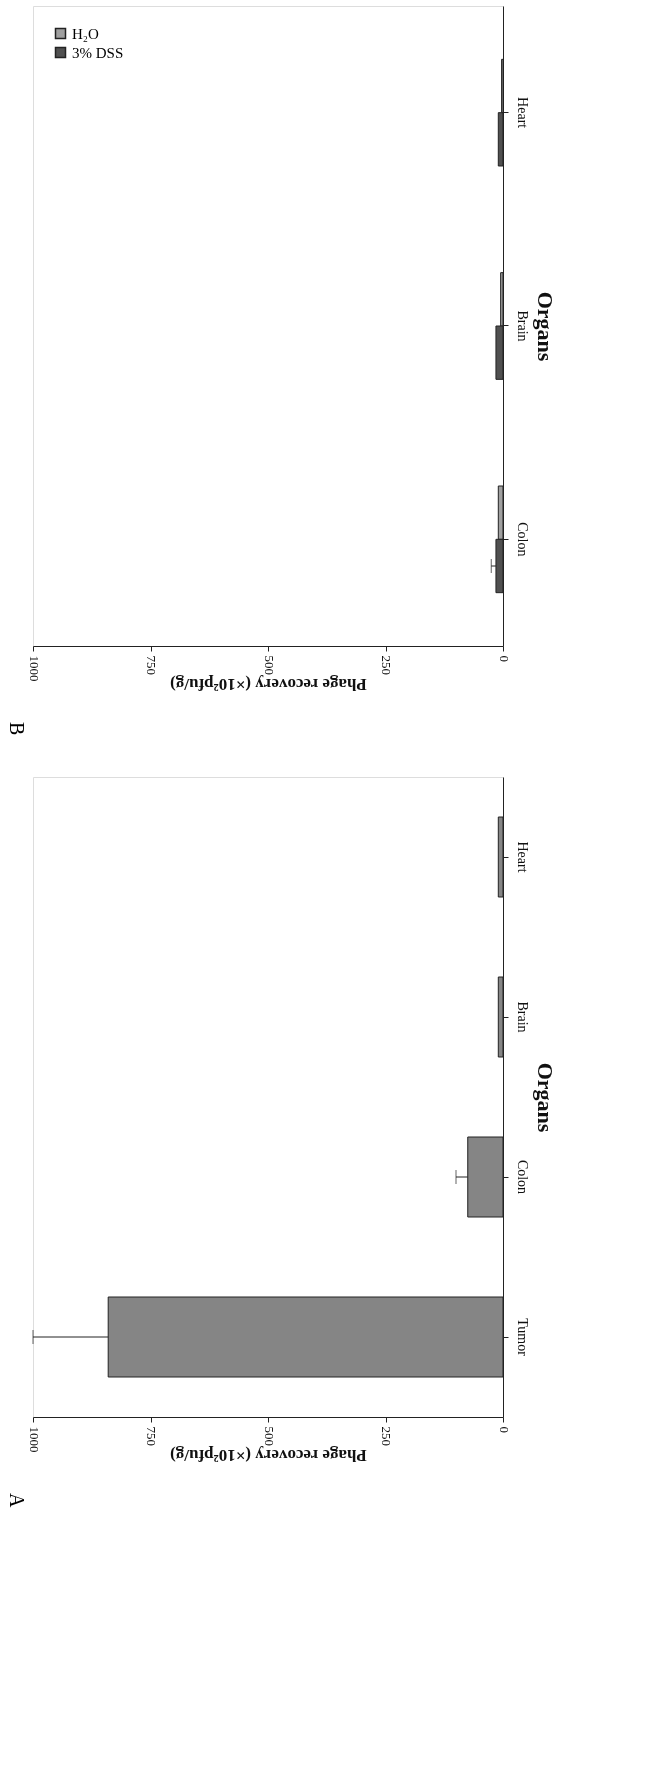 The image size is (667, 1769). I want to click on text: A, so click(17, 1500).